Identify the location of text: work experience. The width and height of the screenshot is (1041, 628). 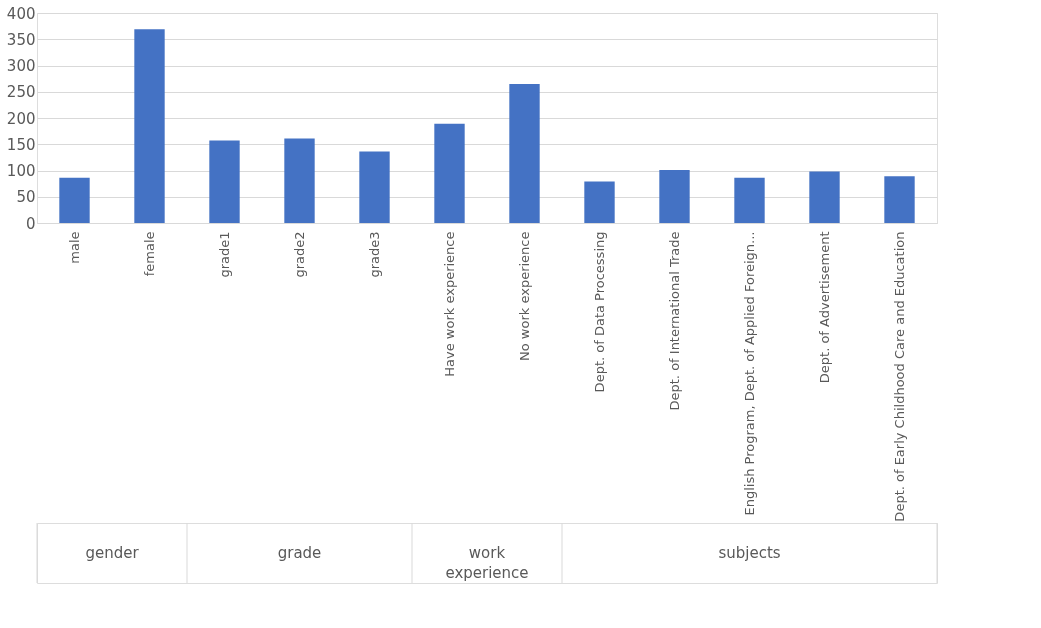
(487, 563).